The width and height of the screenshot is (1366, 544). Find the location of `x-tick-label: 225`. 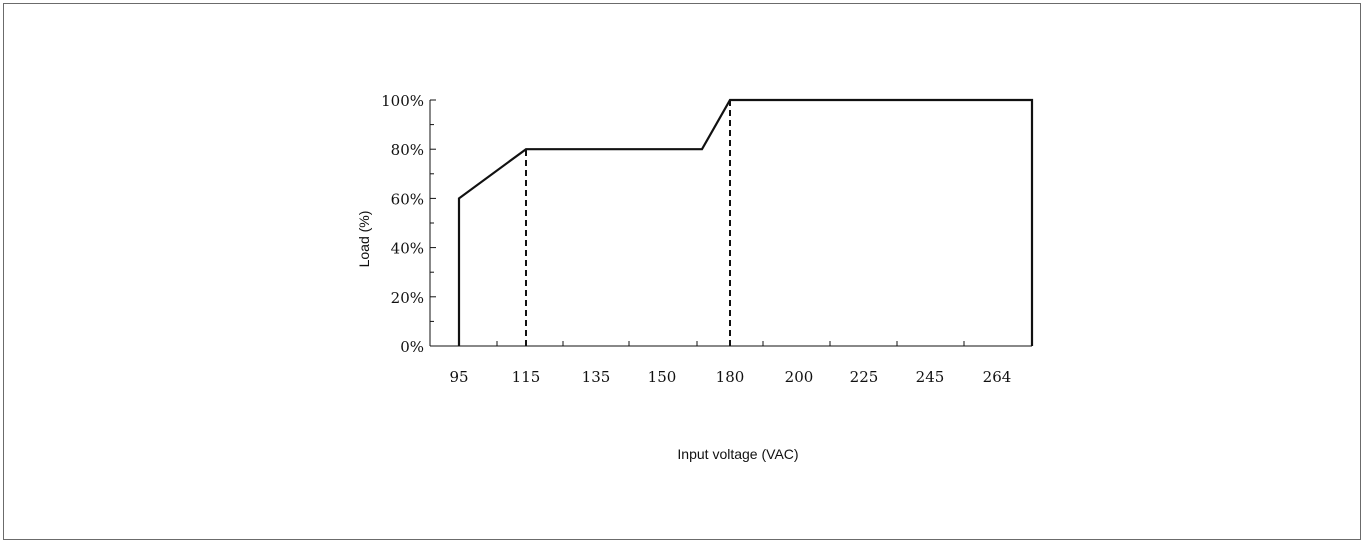

x-tick-label: 225 is located at coordinates (864, 377).